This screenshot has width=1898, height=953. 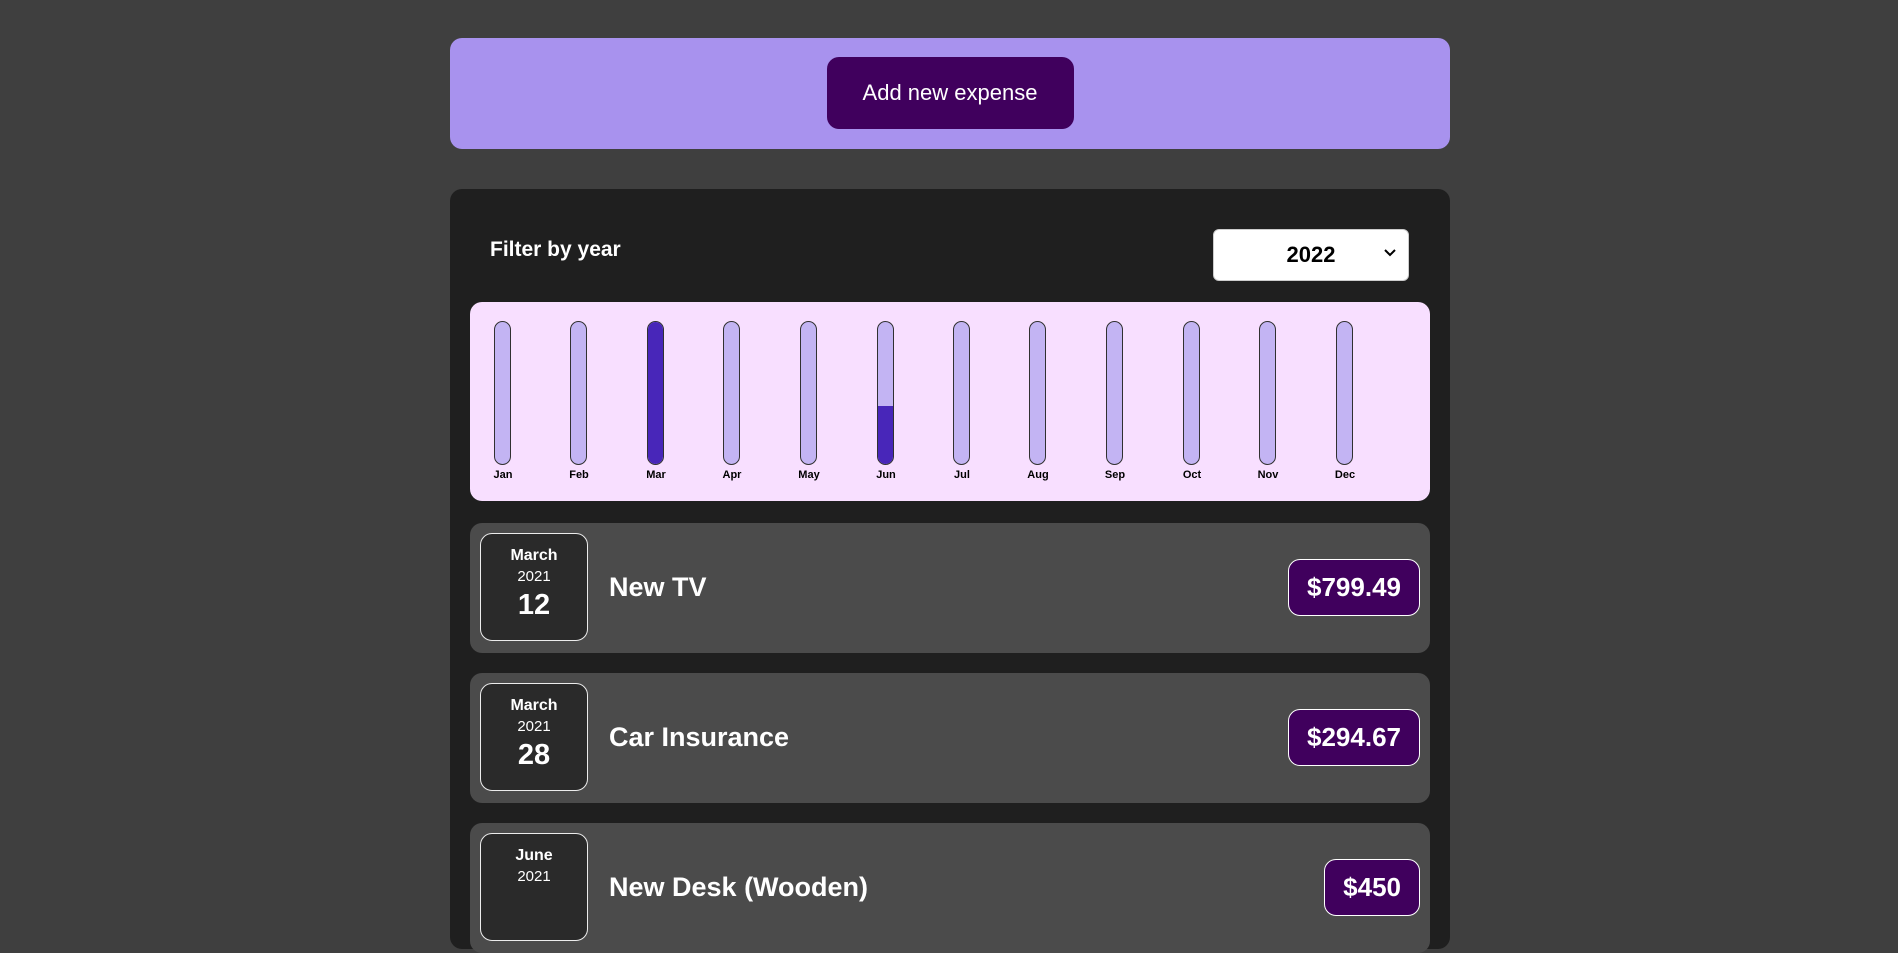 What do you see at coordinates (534, 755) in the screenshot?
I see `expense-day: 28` at bounding box center [534, 755].